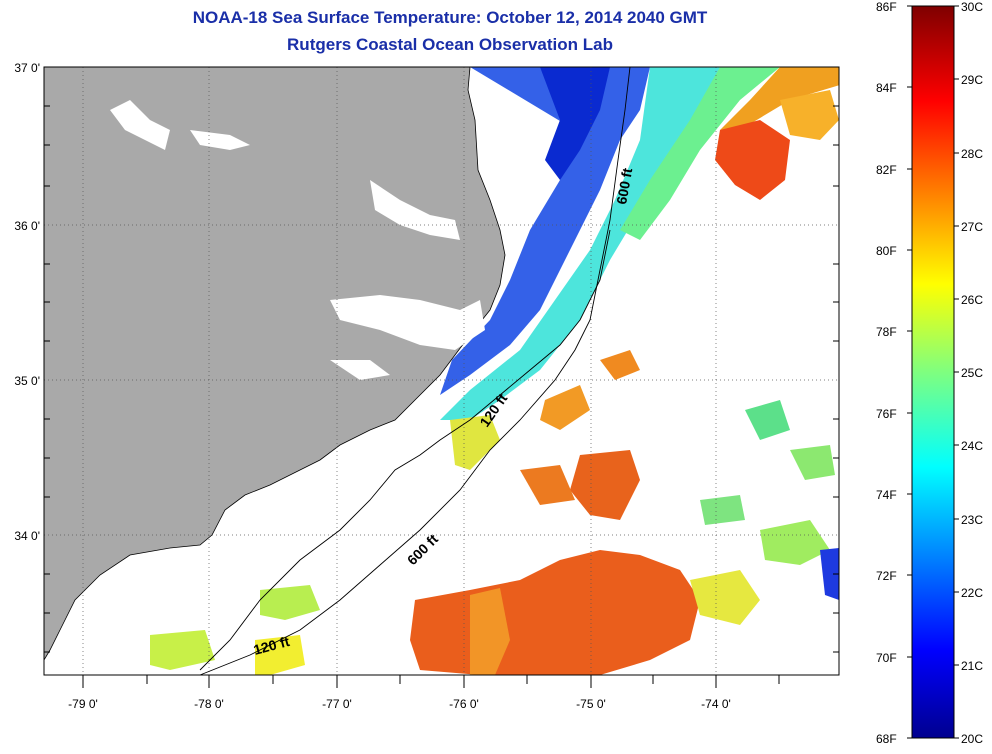  I want to click on cb-c-23: 23C, so click(972, 520).